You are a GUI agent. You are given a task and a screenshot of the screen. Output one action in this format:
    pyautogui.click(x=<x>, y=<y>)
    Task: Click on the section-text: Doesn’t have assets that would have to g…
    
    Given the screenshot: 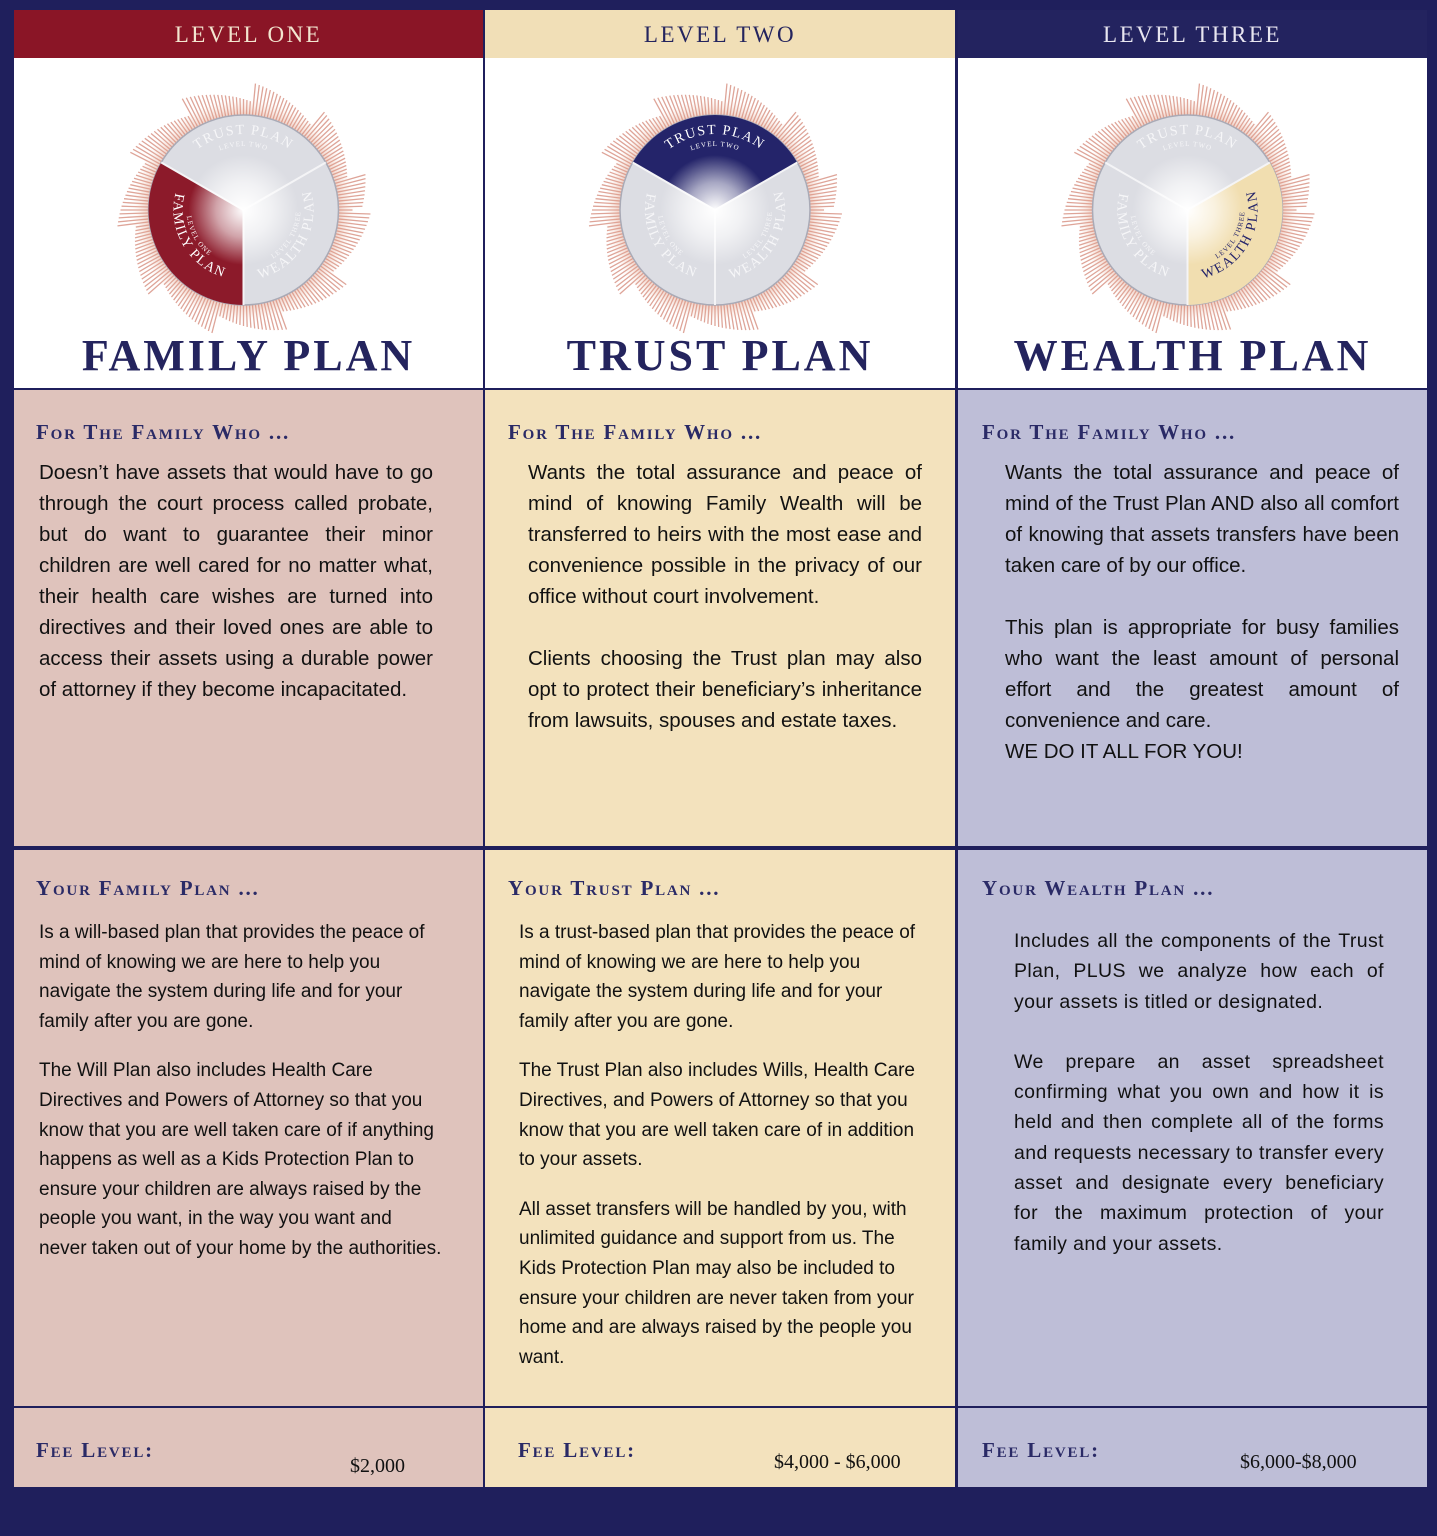 What is the action you would take?
    pyautogui.click(x=236, y=596)
    